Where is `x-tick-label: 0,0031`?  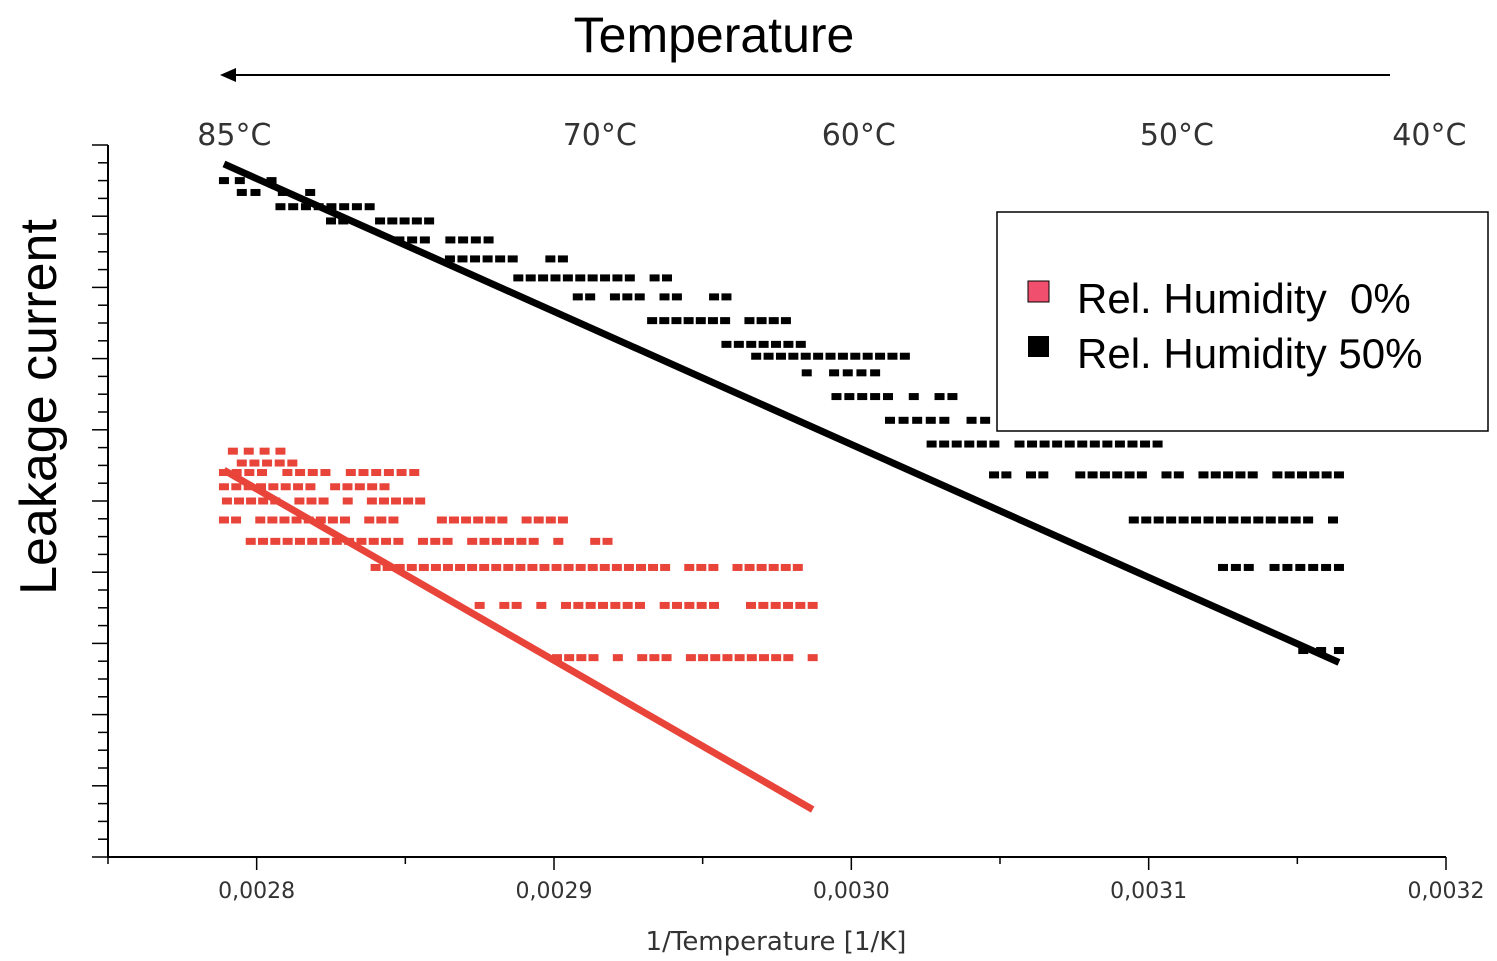 x-tick-label: 0,0031 is located at coordinates (1148, 891).